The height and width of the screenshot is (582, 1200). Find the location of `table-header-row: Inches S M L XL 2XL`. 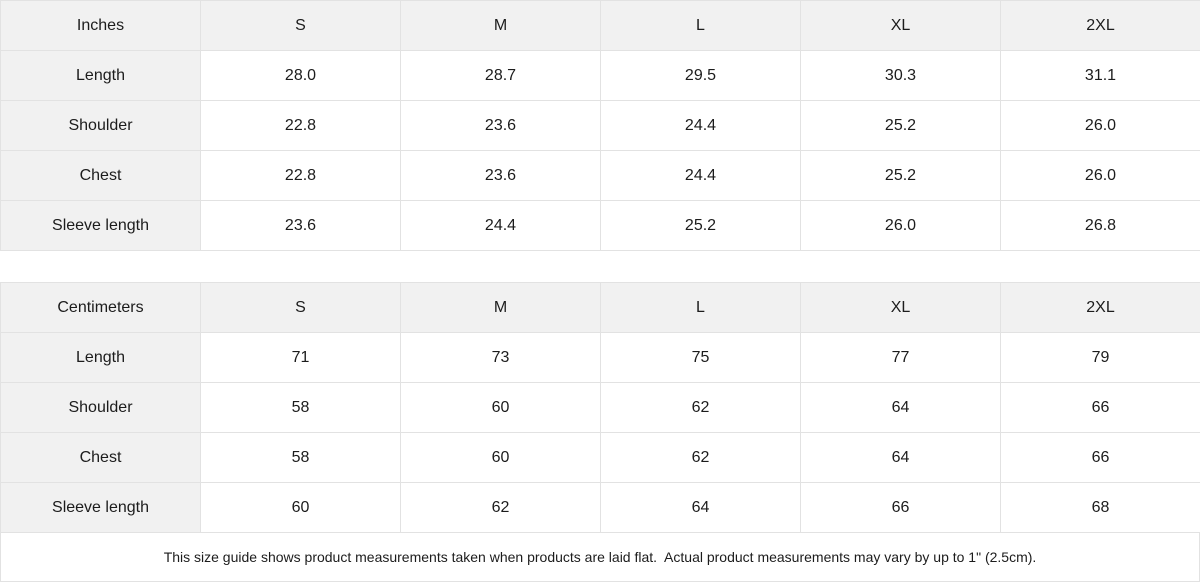

table-header-row: Inches S M L XL 2XL is located at coordinates (600, 26).